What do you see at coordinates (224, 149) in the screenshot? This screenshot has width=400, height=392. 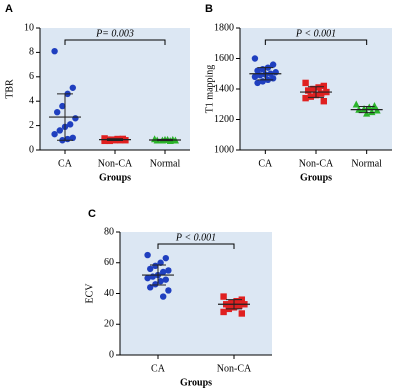 I see `y-tick-label: 1000` at bounding box center [224, 149].